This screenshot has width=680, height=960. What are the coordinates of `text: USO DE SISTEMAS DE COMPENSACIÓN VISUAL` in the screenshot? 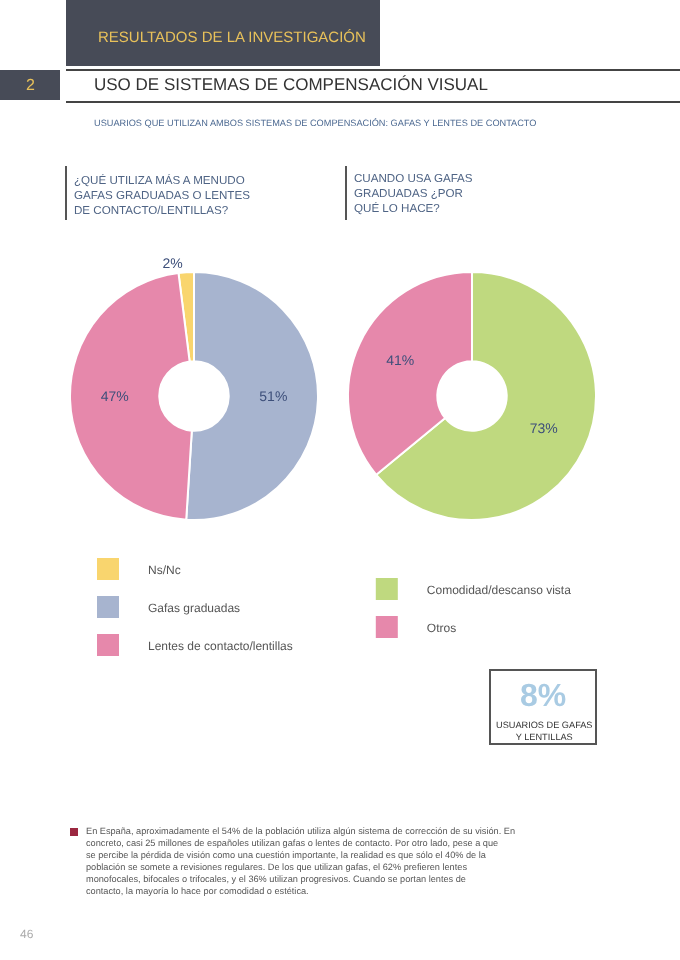 It's located at (291, 84).